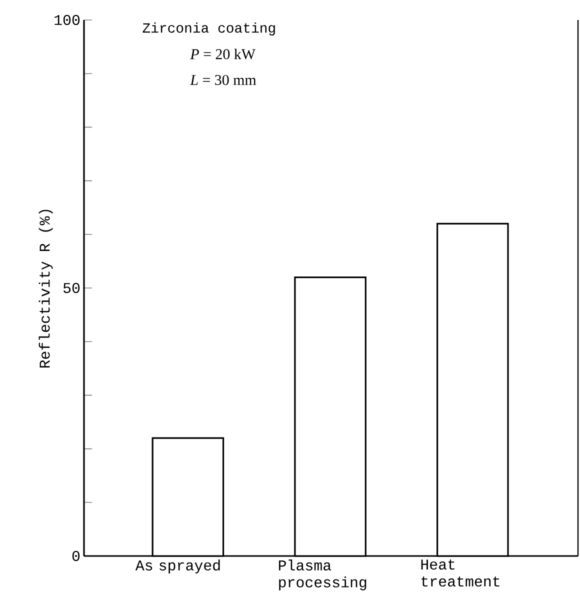  What do you see at coordinates (460, 573) in the screenshot?
I see `x-tick-label: Heat treatment` at bounding box center [460, 573].